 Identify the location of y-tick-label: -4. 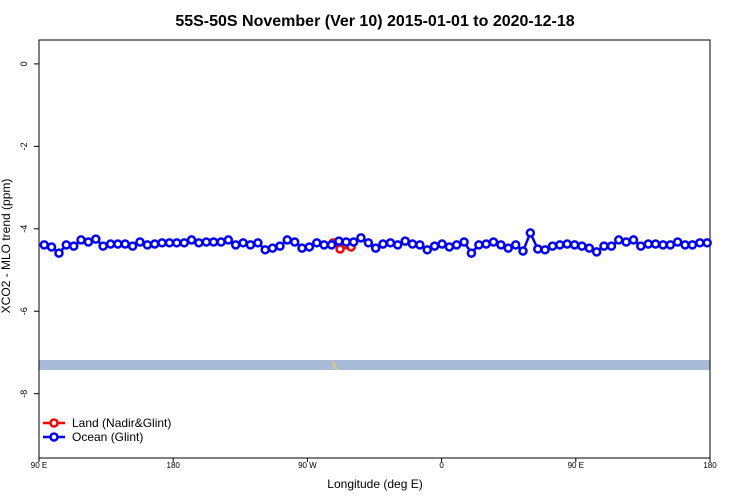
(24, 229).